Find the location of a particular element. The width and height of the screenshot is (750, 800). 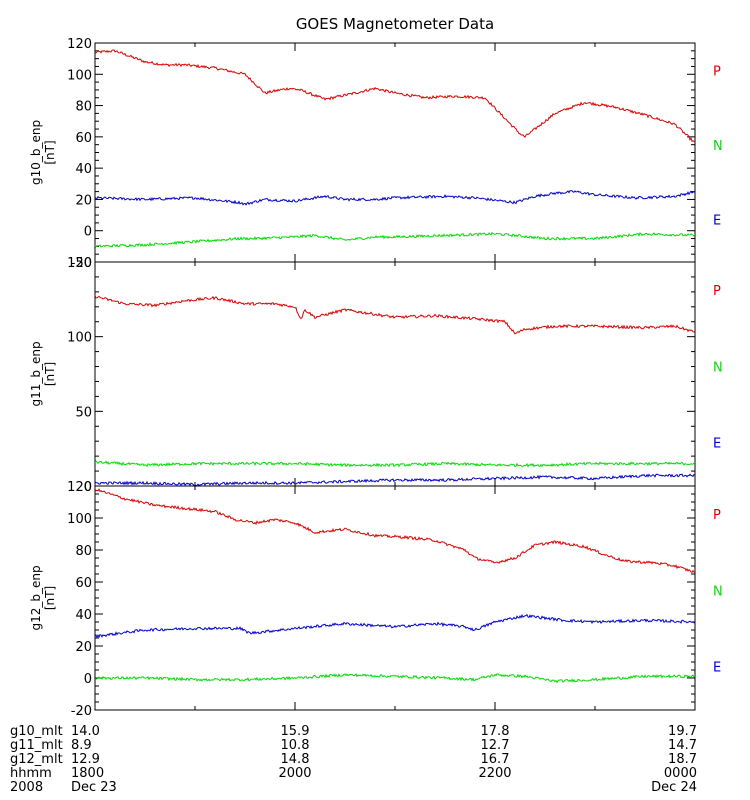

y-axis-label: g12_b_enp is located at coordinates (36, 597).